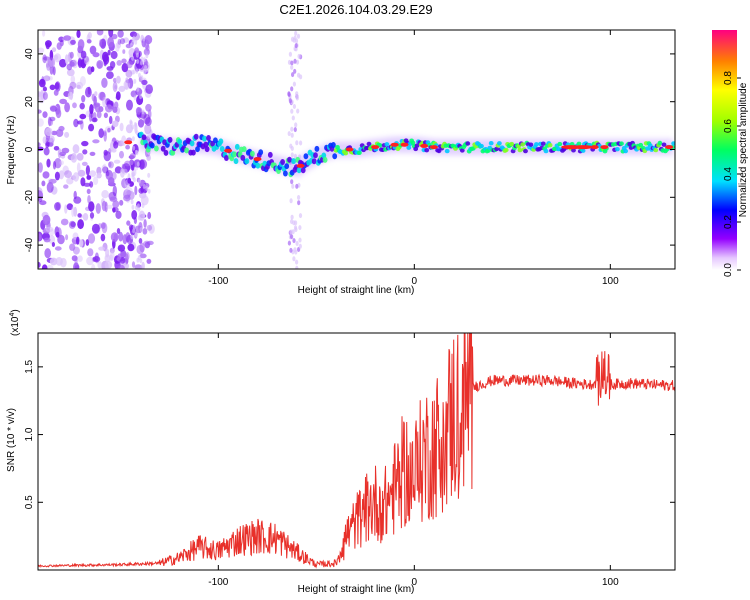  Describe the element at coordinates (610, 281) in the screenshot. I see `x-tick-label: 100` at that location.